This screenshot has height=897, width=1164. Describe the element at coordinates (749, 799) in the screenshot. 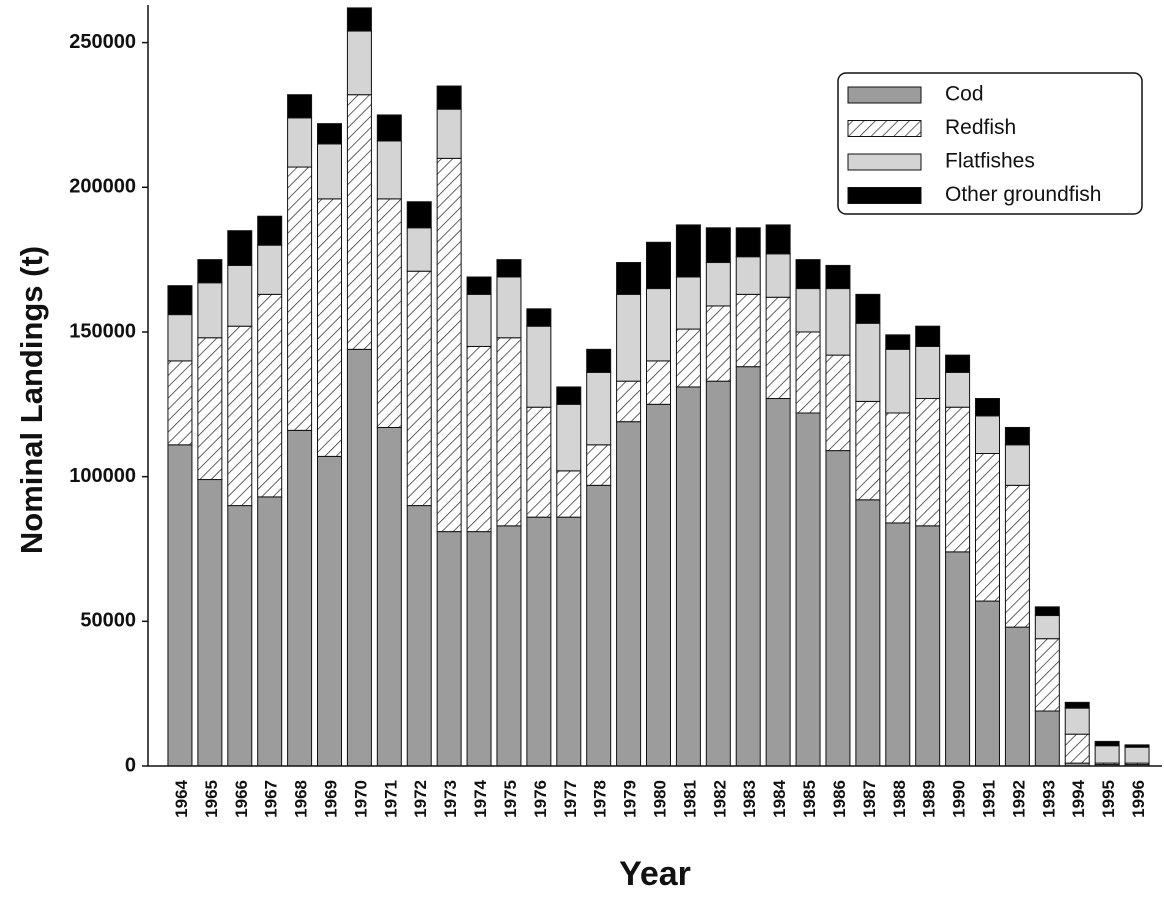

I see `x-tick-label: 1983` at that location.